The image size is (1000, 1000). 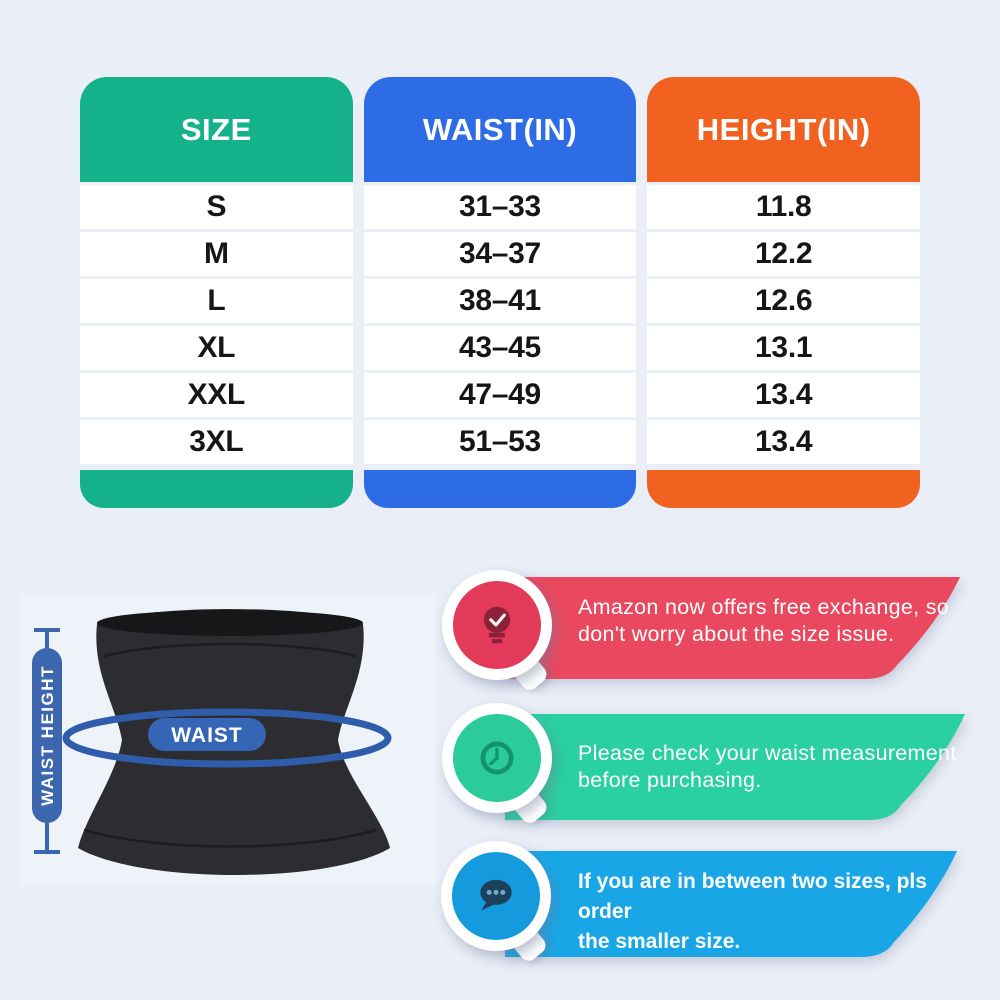 What do you see at coordinates (500, 254) in the screenshot?
I see `table-cell: 34–37` at bounding box center [500, 254].